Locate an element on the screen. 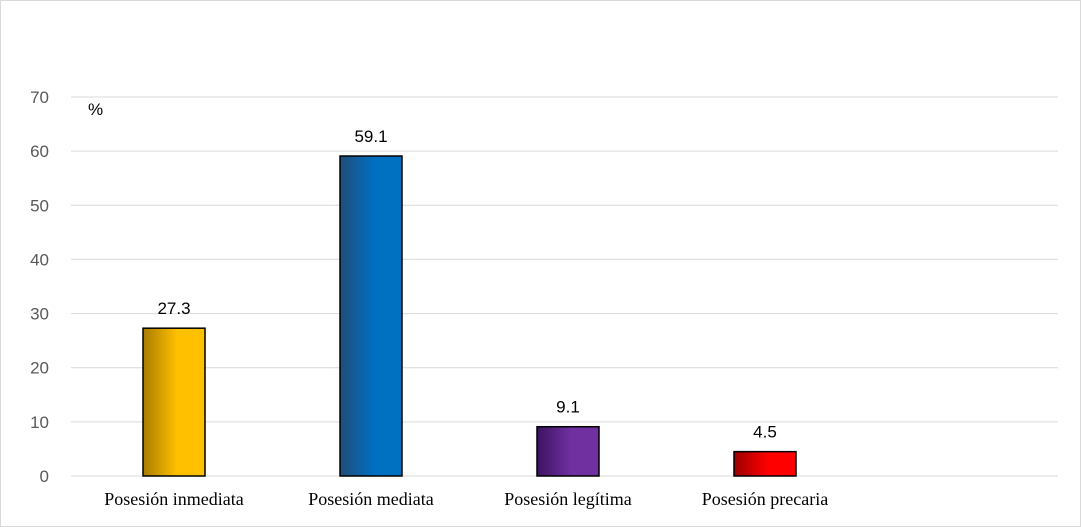 Image resolution: width=1081 pixels, height=527 pixels. data-label: 27.3 is located at coordinates (173, 308).